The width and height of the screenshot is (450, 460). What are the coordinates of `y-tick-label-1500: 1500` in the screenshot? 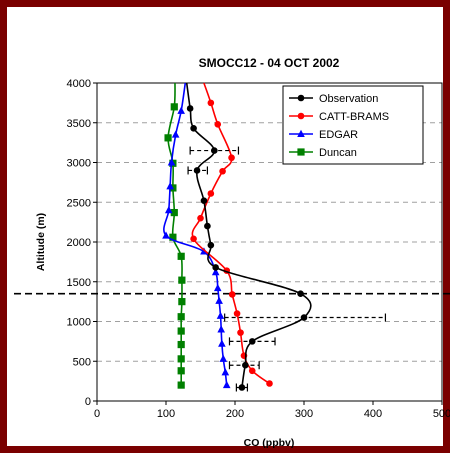 It's located at (79, 283).